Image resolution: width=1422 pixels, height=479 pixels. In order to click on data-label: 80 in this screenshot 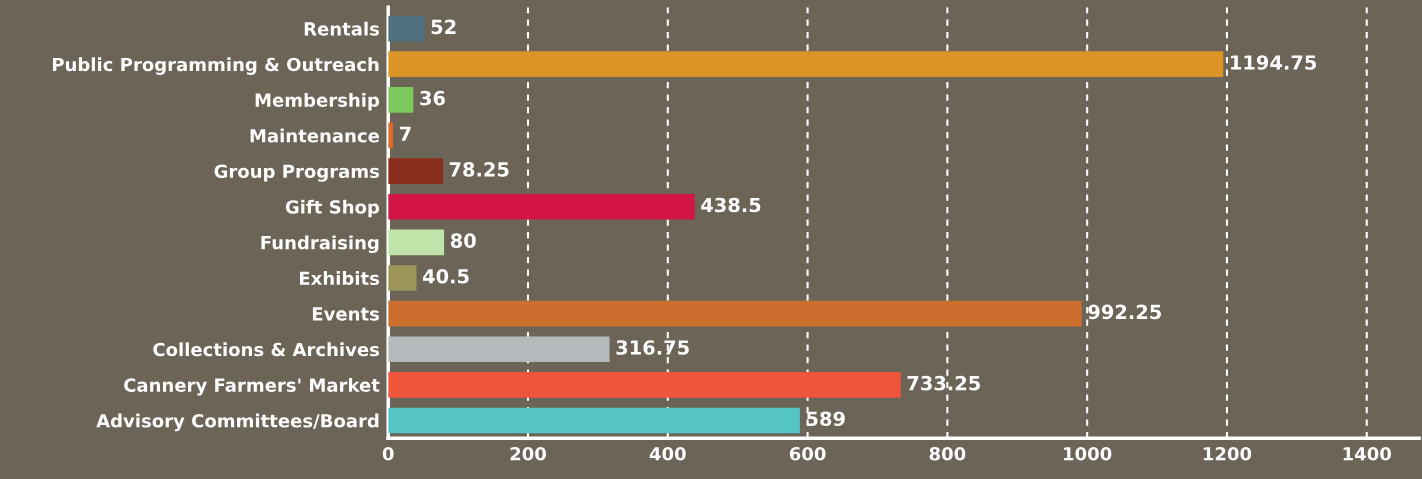, I will do `click(463, 240)`.